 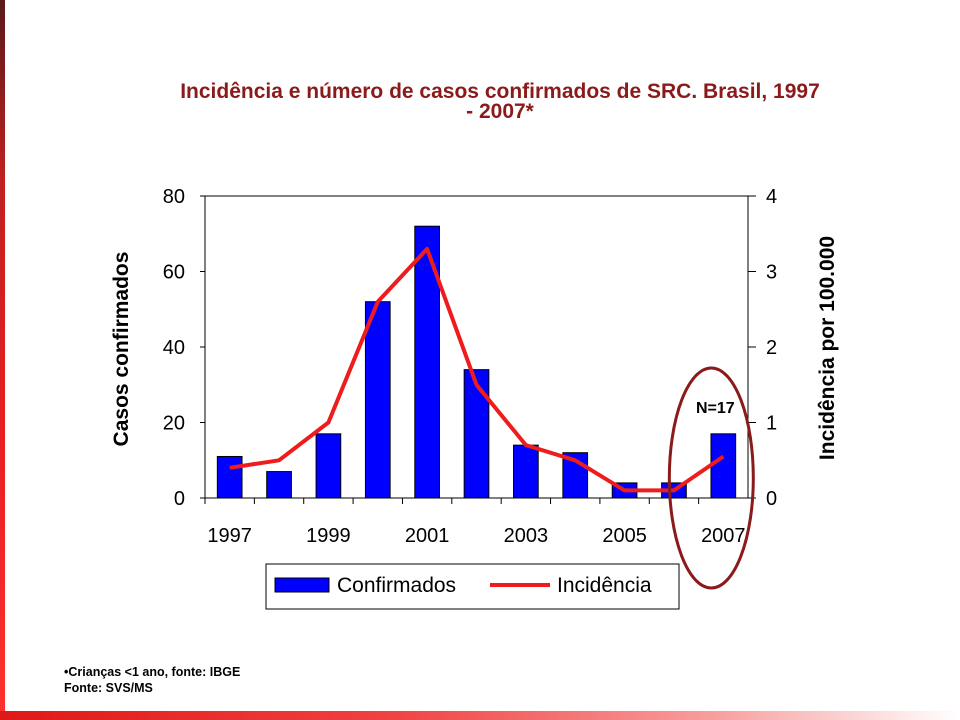 I want to click on legend-label-incidencia: Incidência, so click(x=604, y=585).